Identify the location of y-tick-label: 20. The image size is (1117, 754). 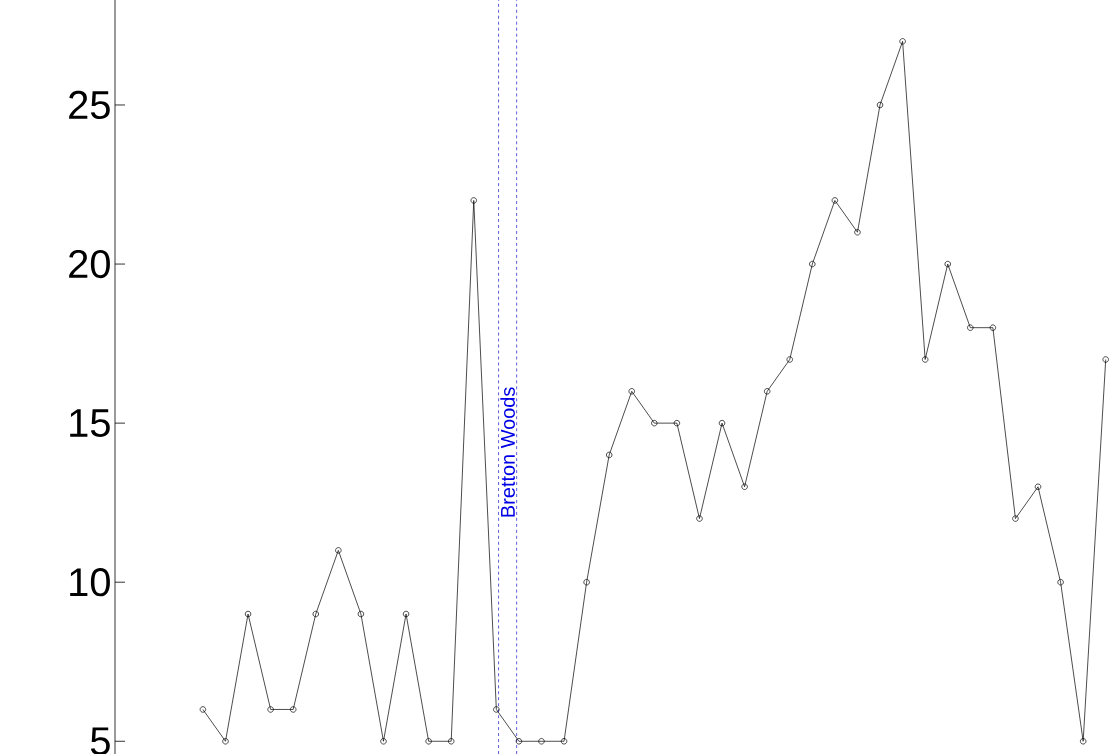
(89, 264).